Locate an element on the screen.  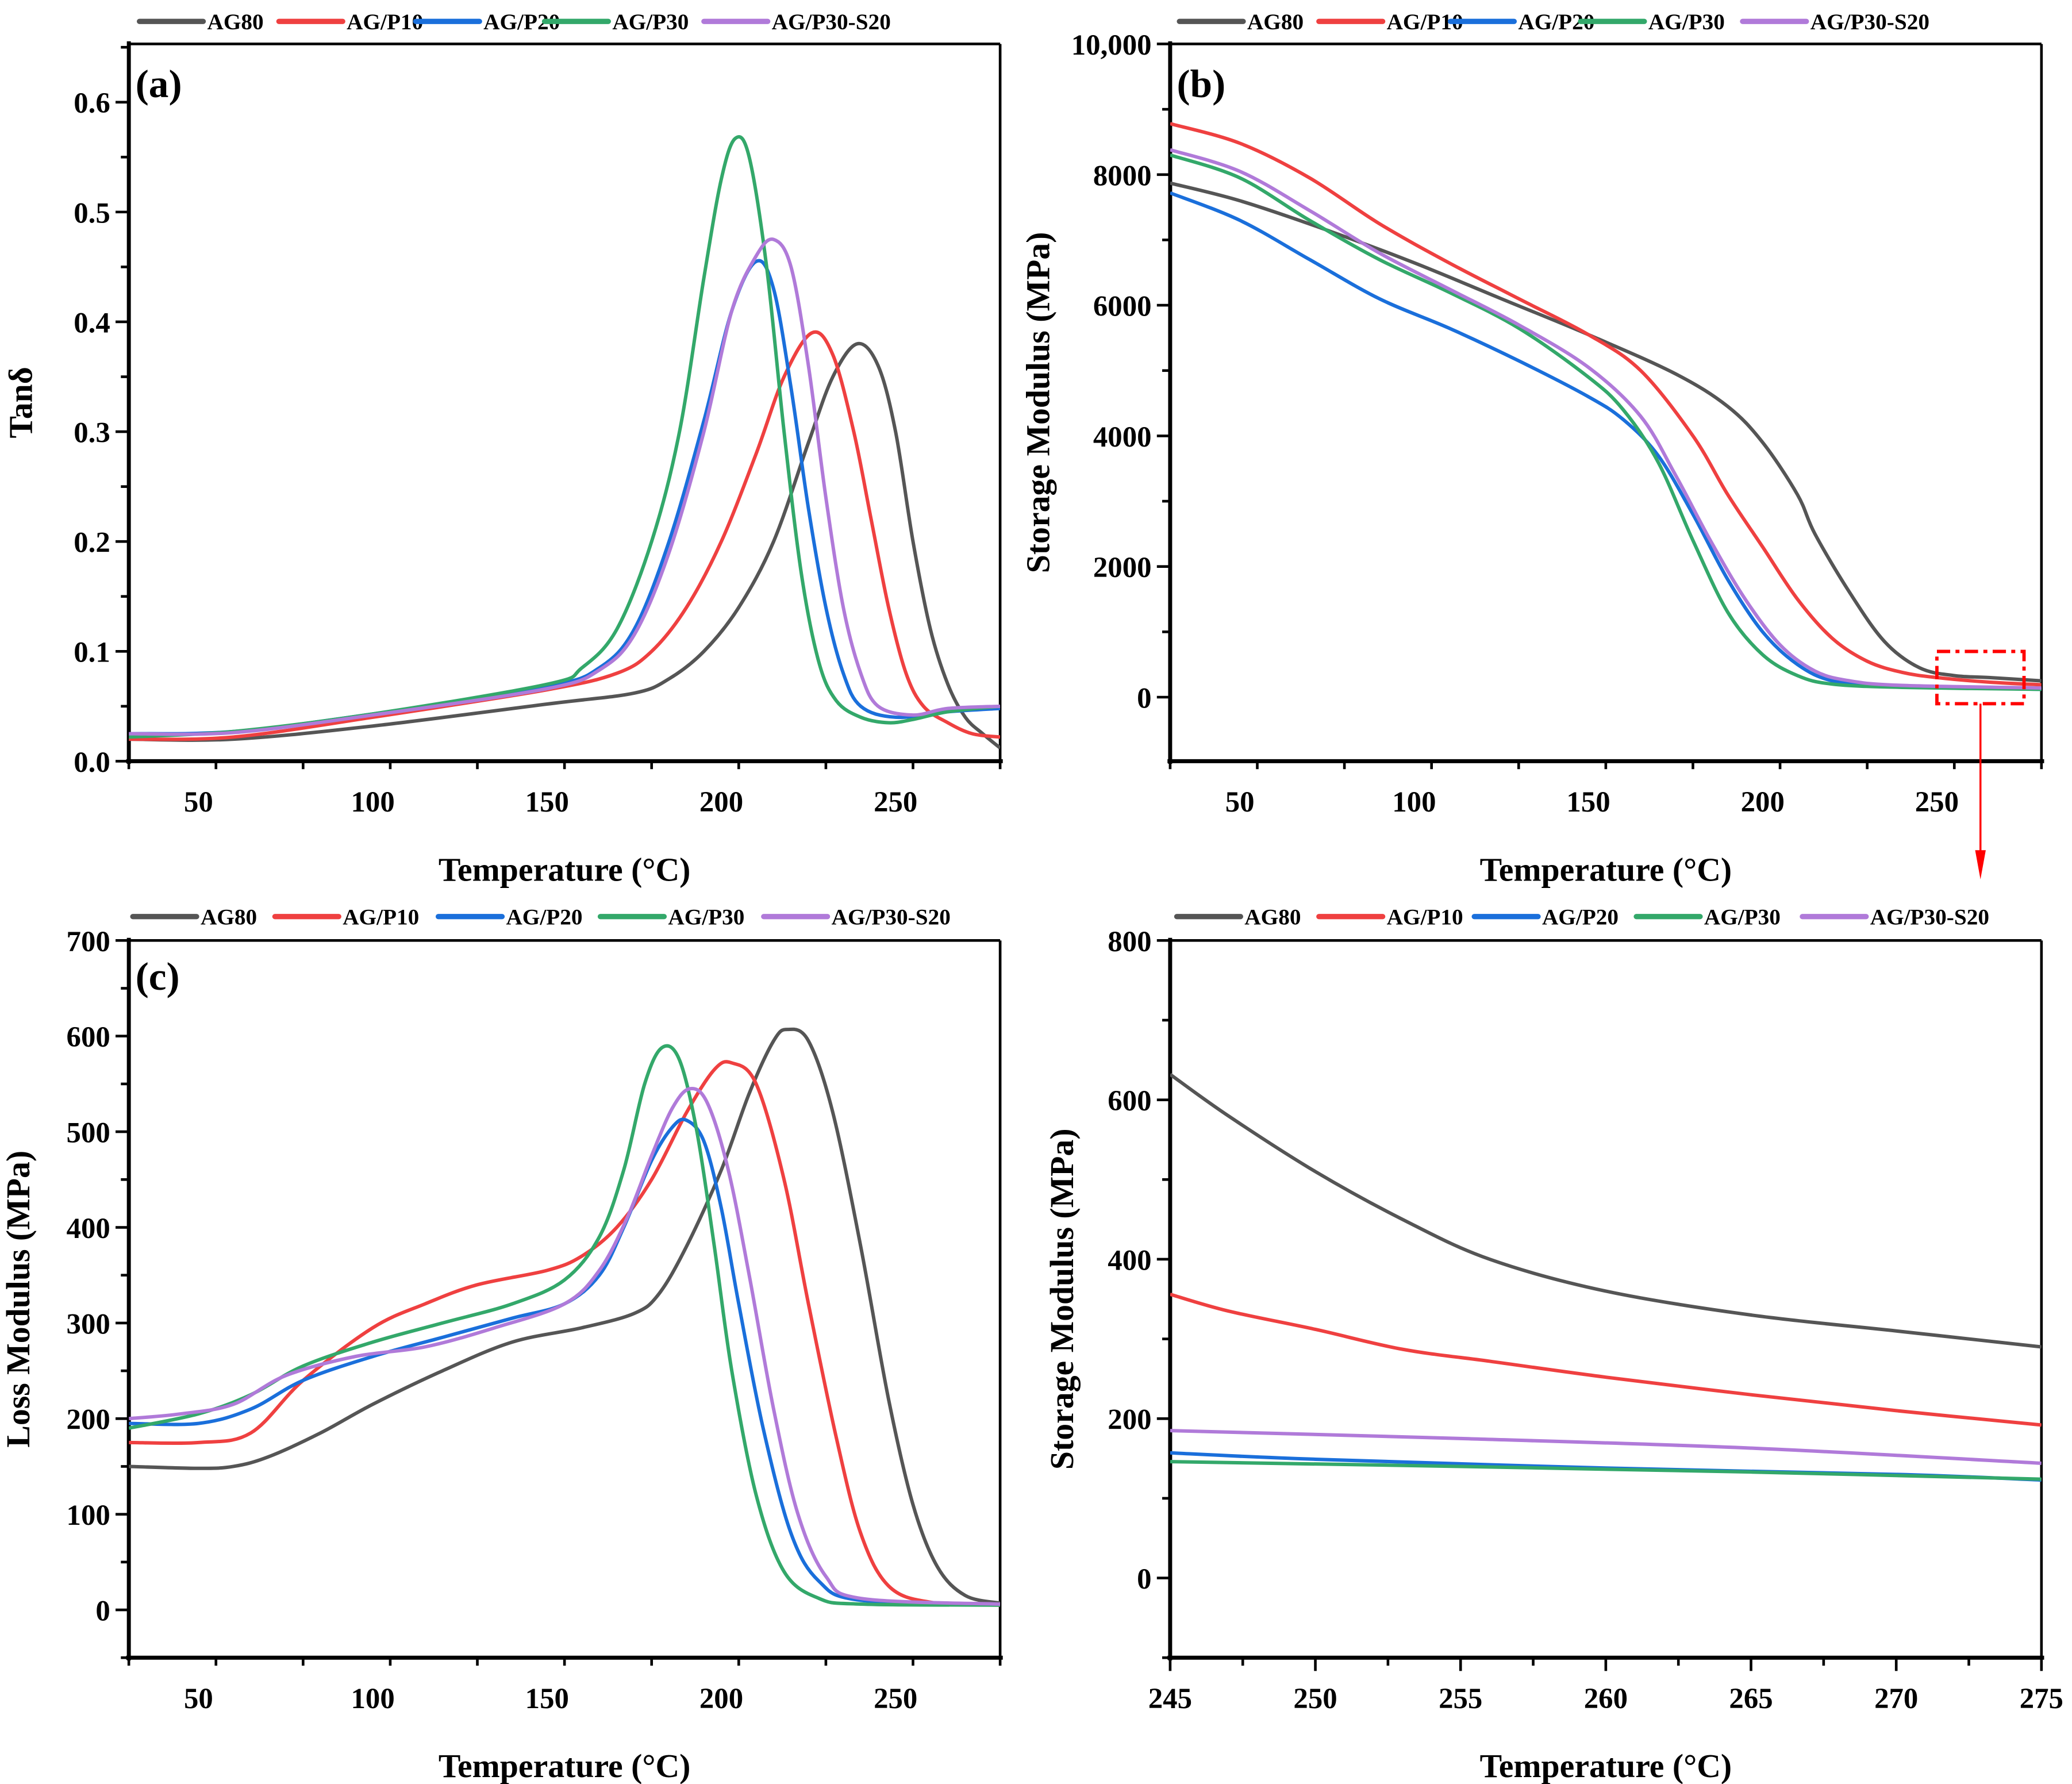
y-tick-label: 100 is located at coordinates (88, 1515).